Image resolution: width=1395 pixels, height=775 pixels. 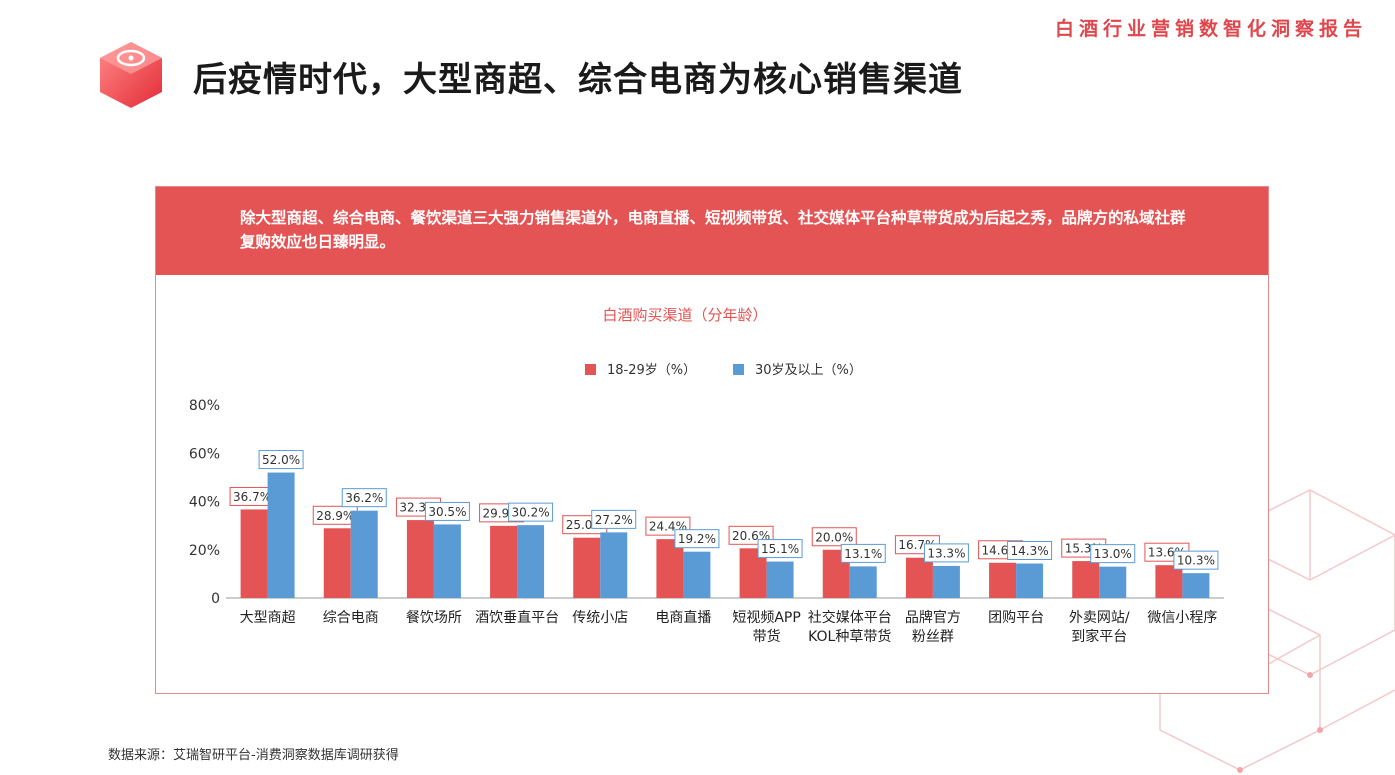 I want to click on x-tick-label: 短视频APP, so click(x=766, y=618).